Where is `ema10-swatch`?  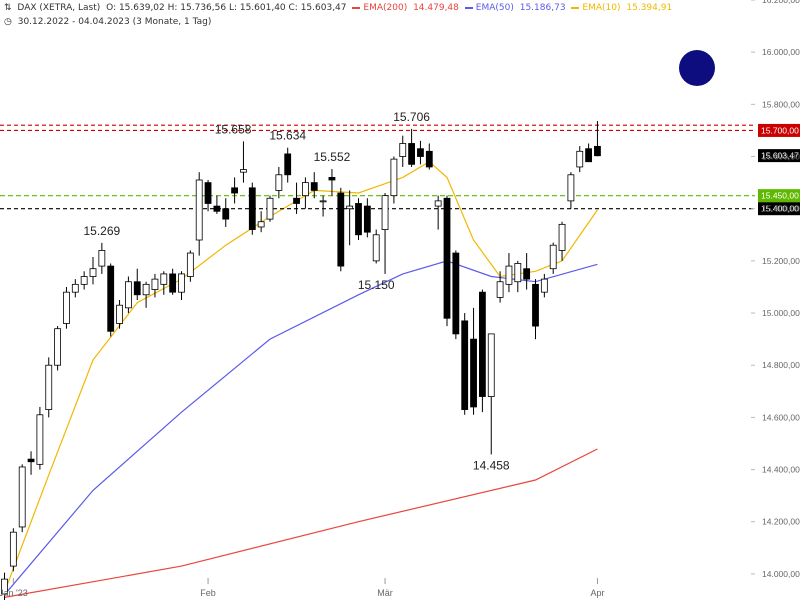
ema10-swatch is located at coordinates (575, 7).